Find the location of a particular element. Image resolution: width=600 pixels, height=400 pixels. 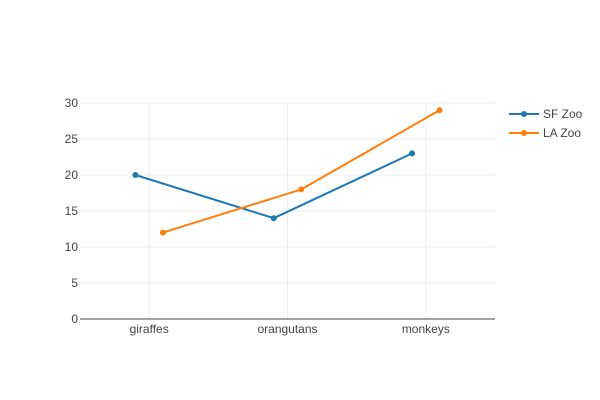

y-tick-label: 30 is located at coordinates (72, 103).